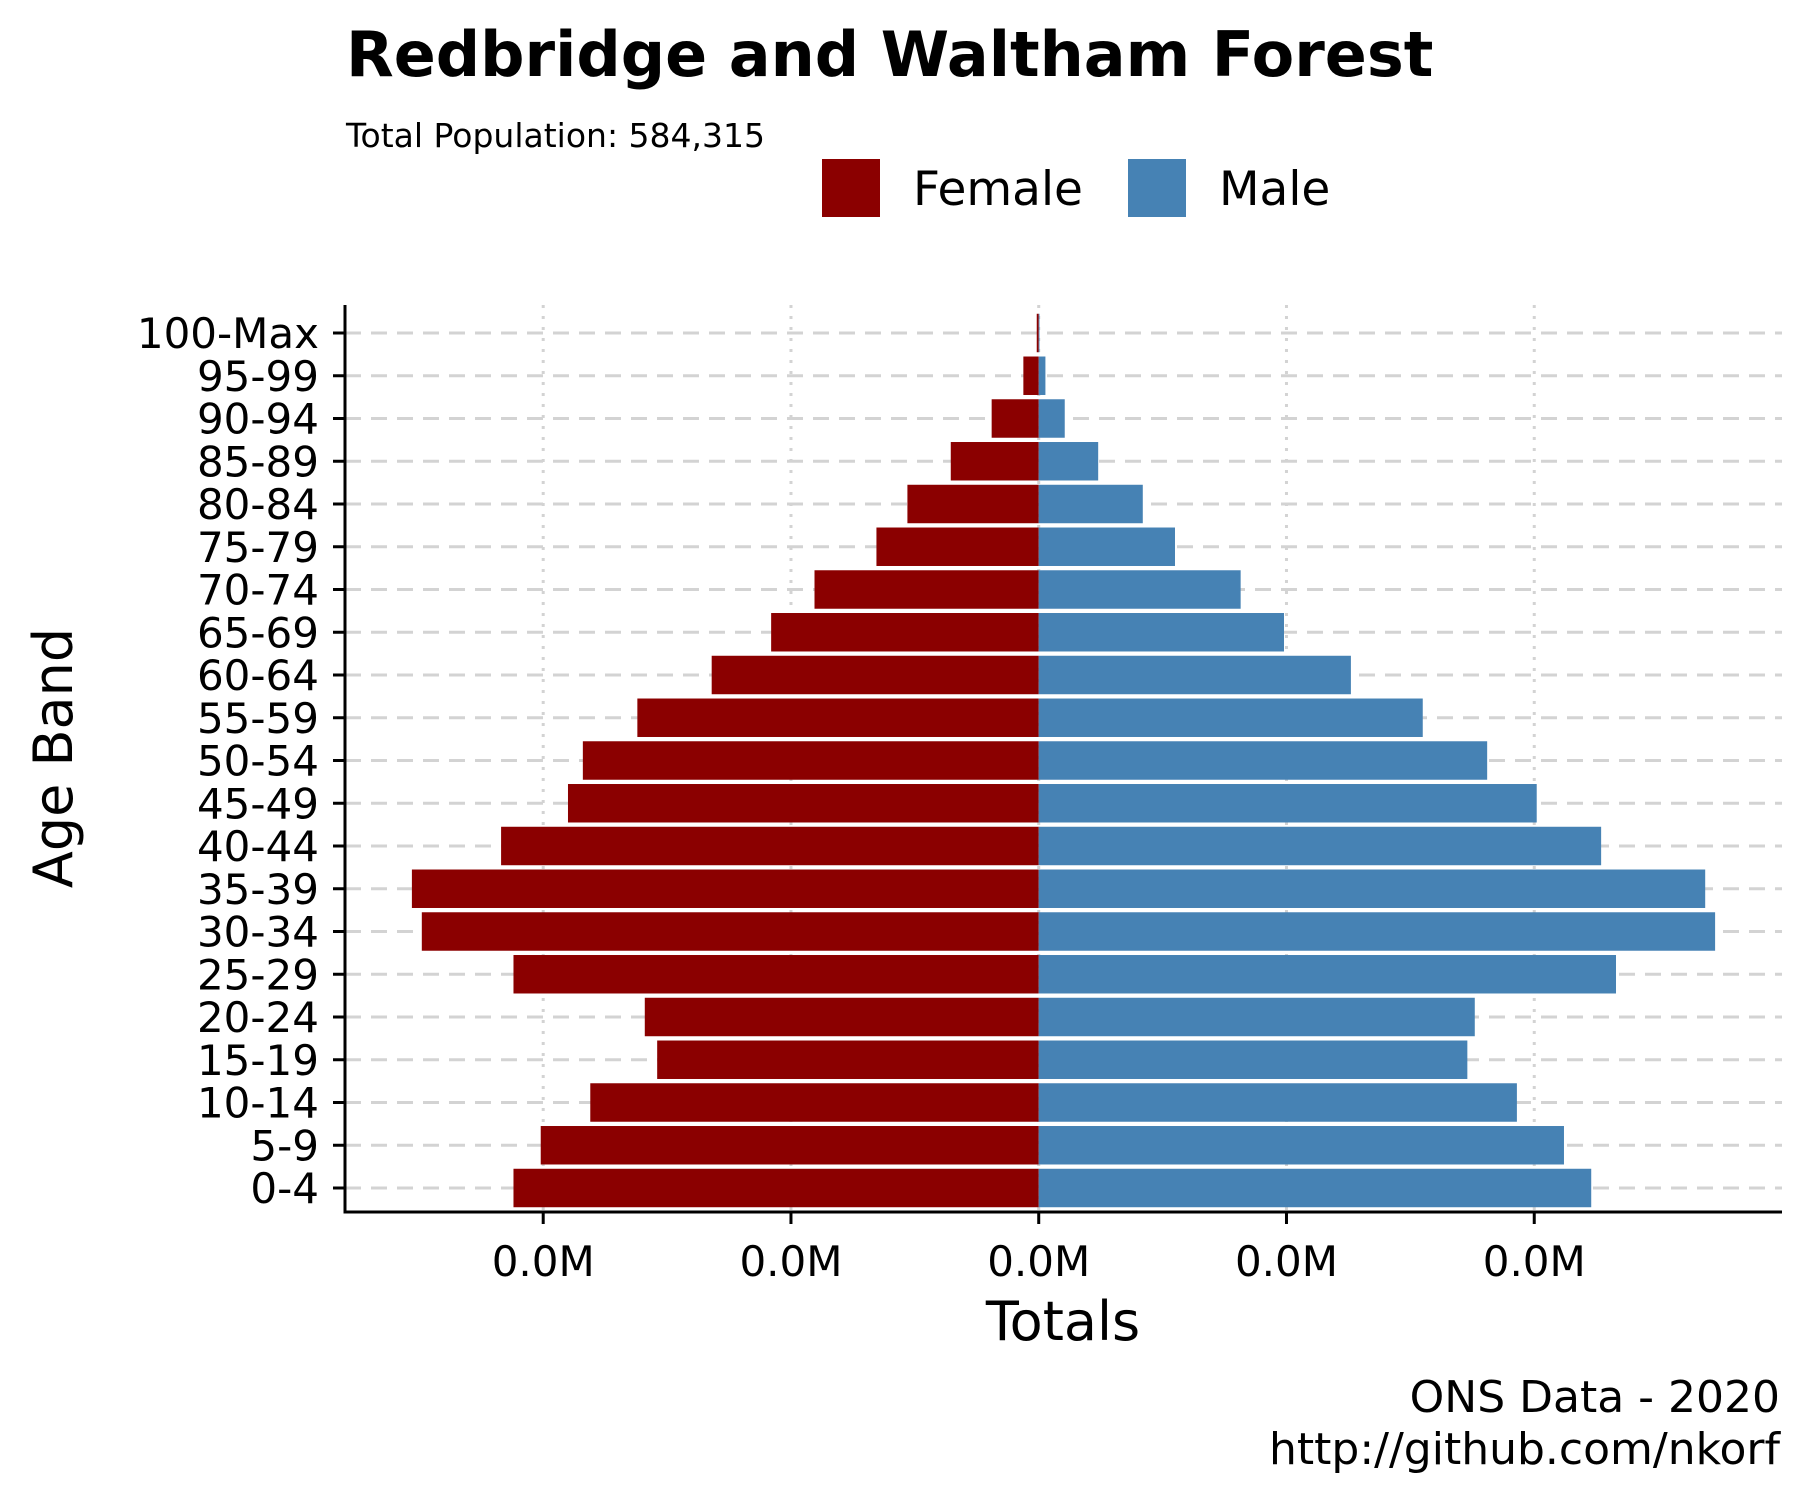  I want to click on y-tick-label: 80-84, so click(258, 504).